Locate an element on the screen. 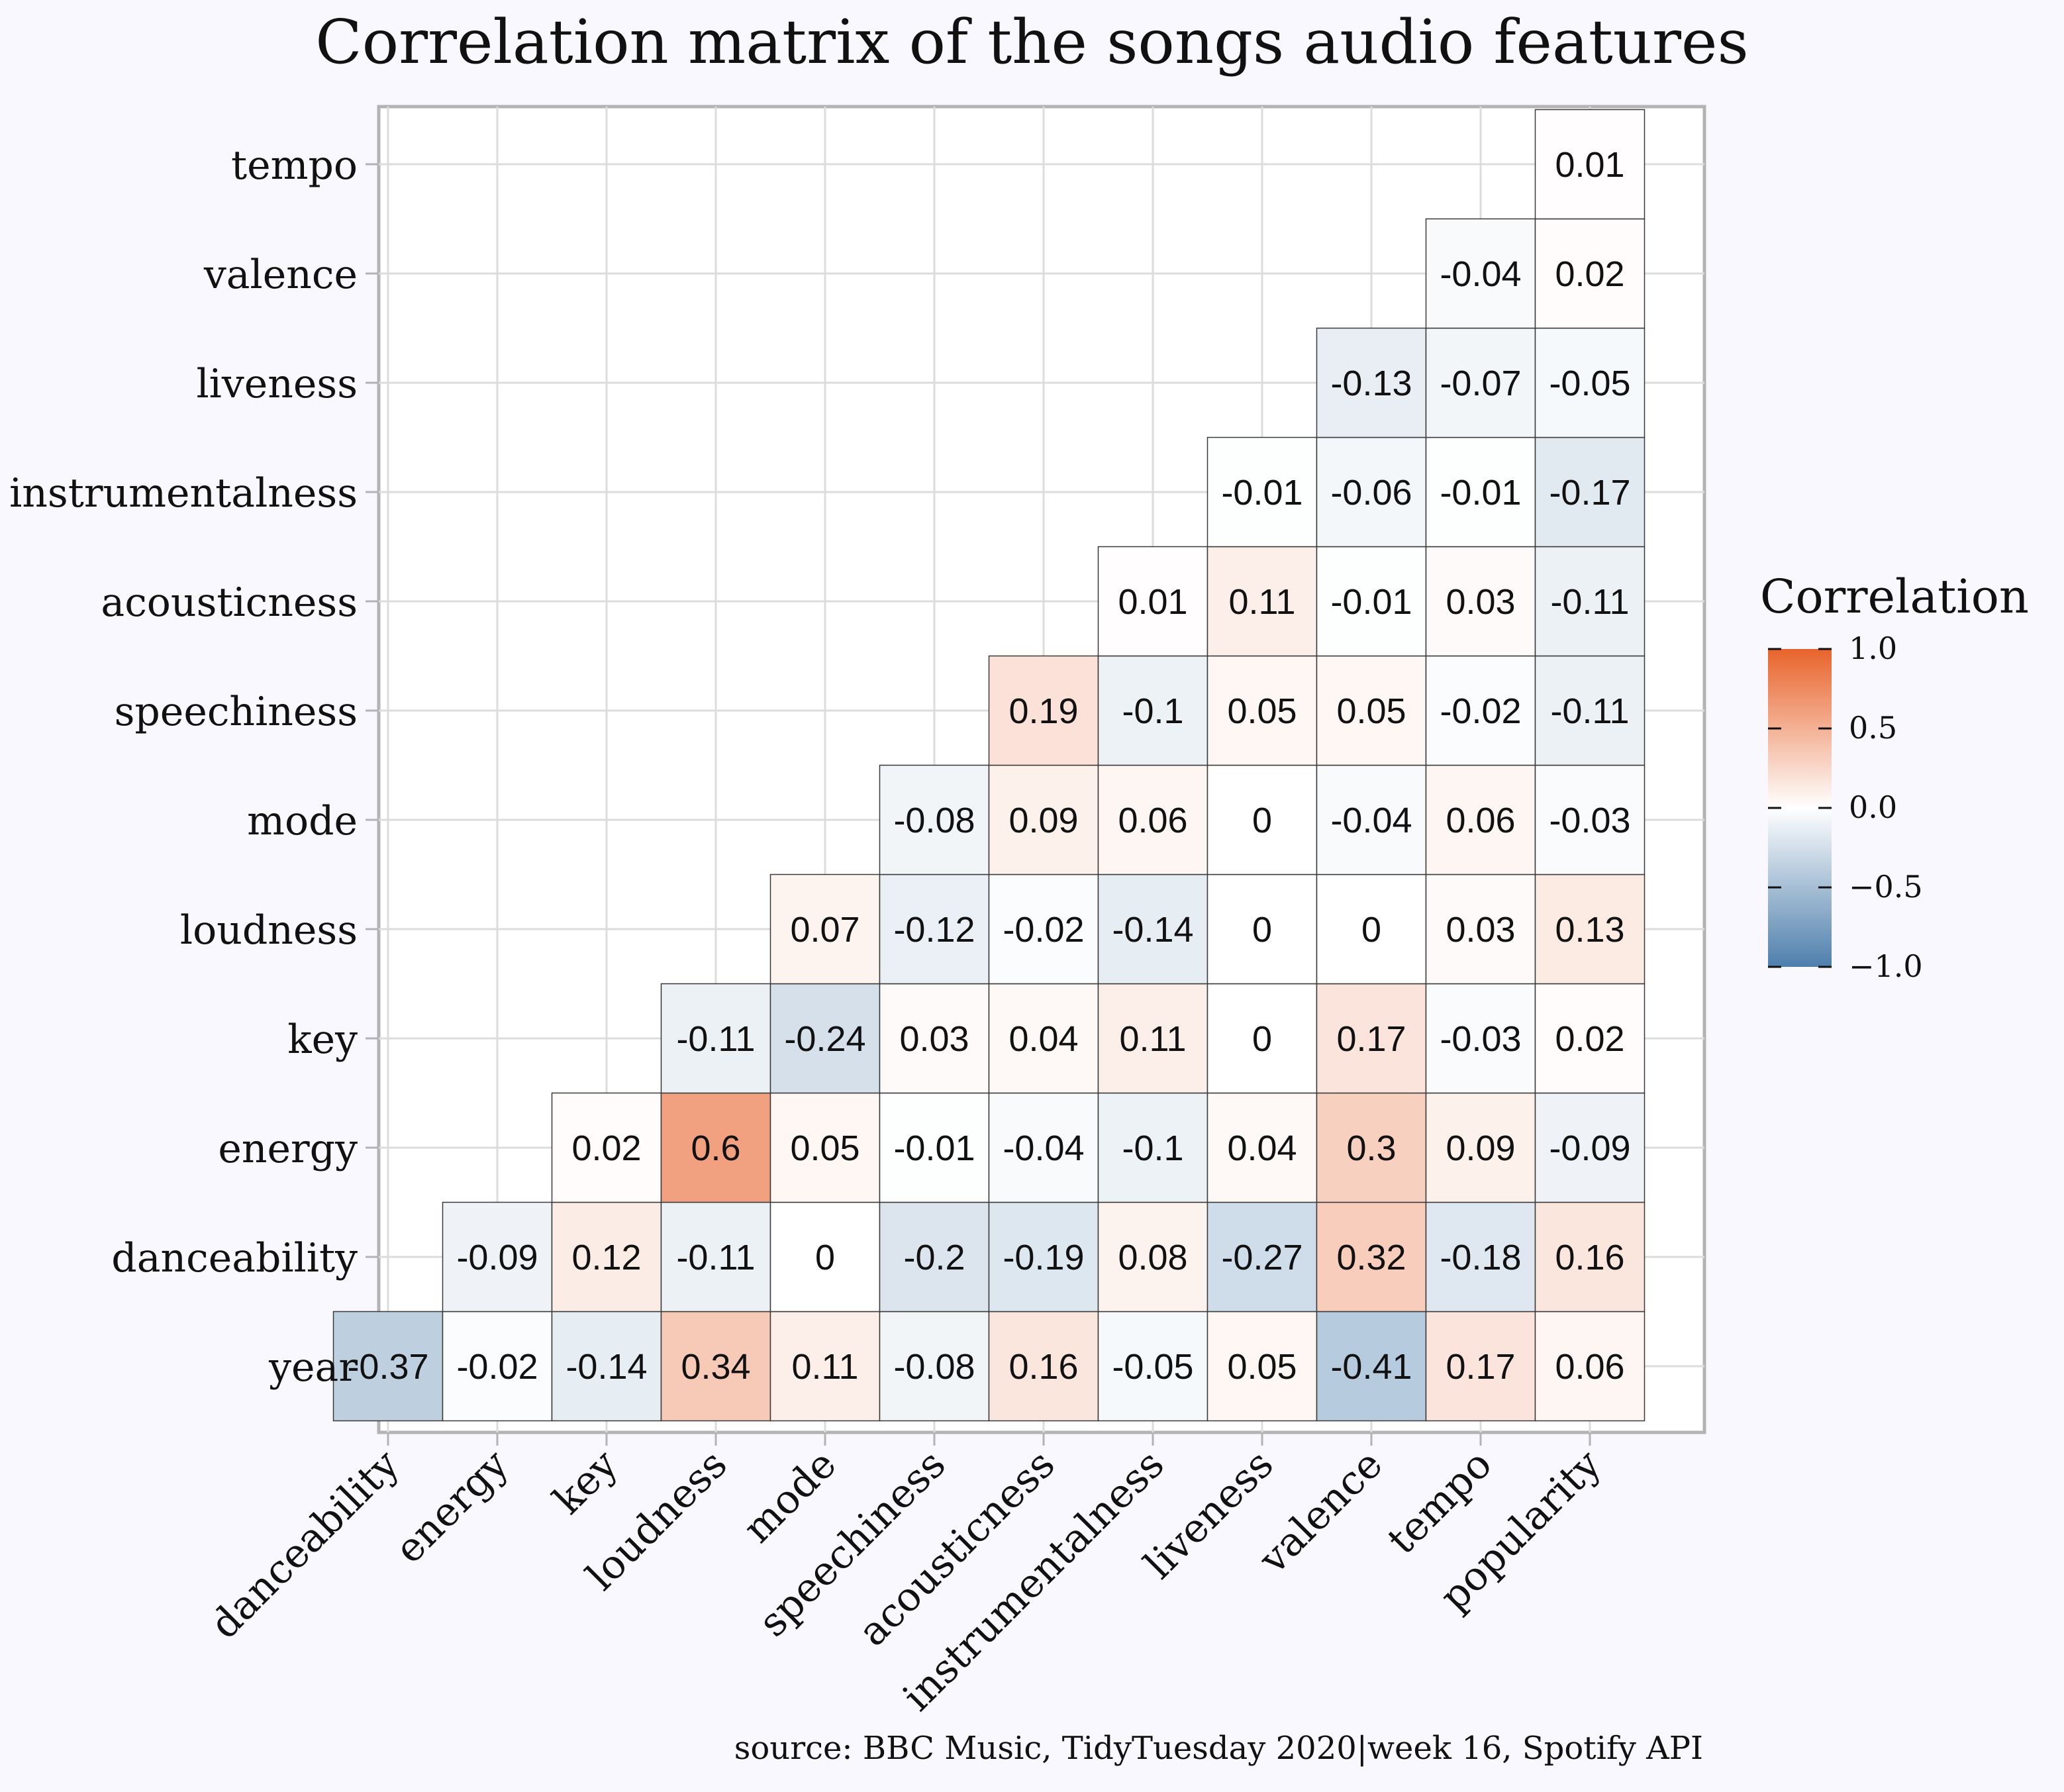 Image resolution: width=2064 pixels, height=1792 pixels. heatmap-cell-energy-year: -0.02 is located at coordinates (497, 1366).